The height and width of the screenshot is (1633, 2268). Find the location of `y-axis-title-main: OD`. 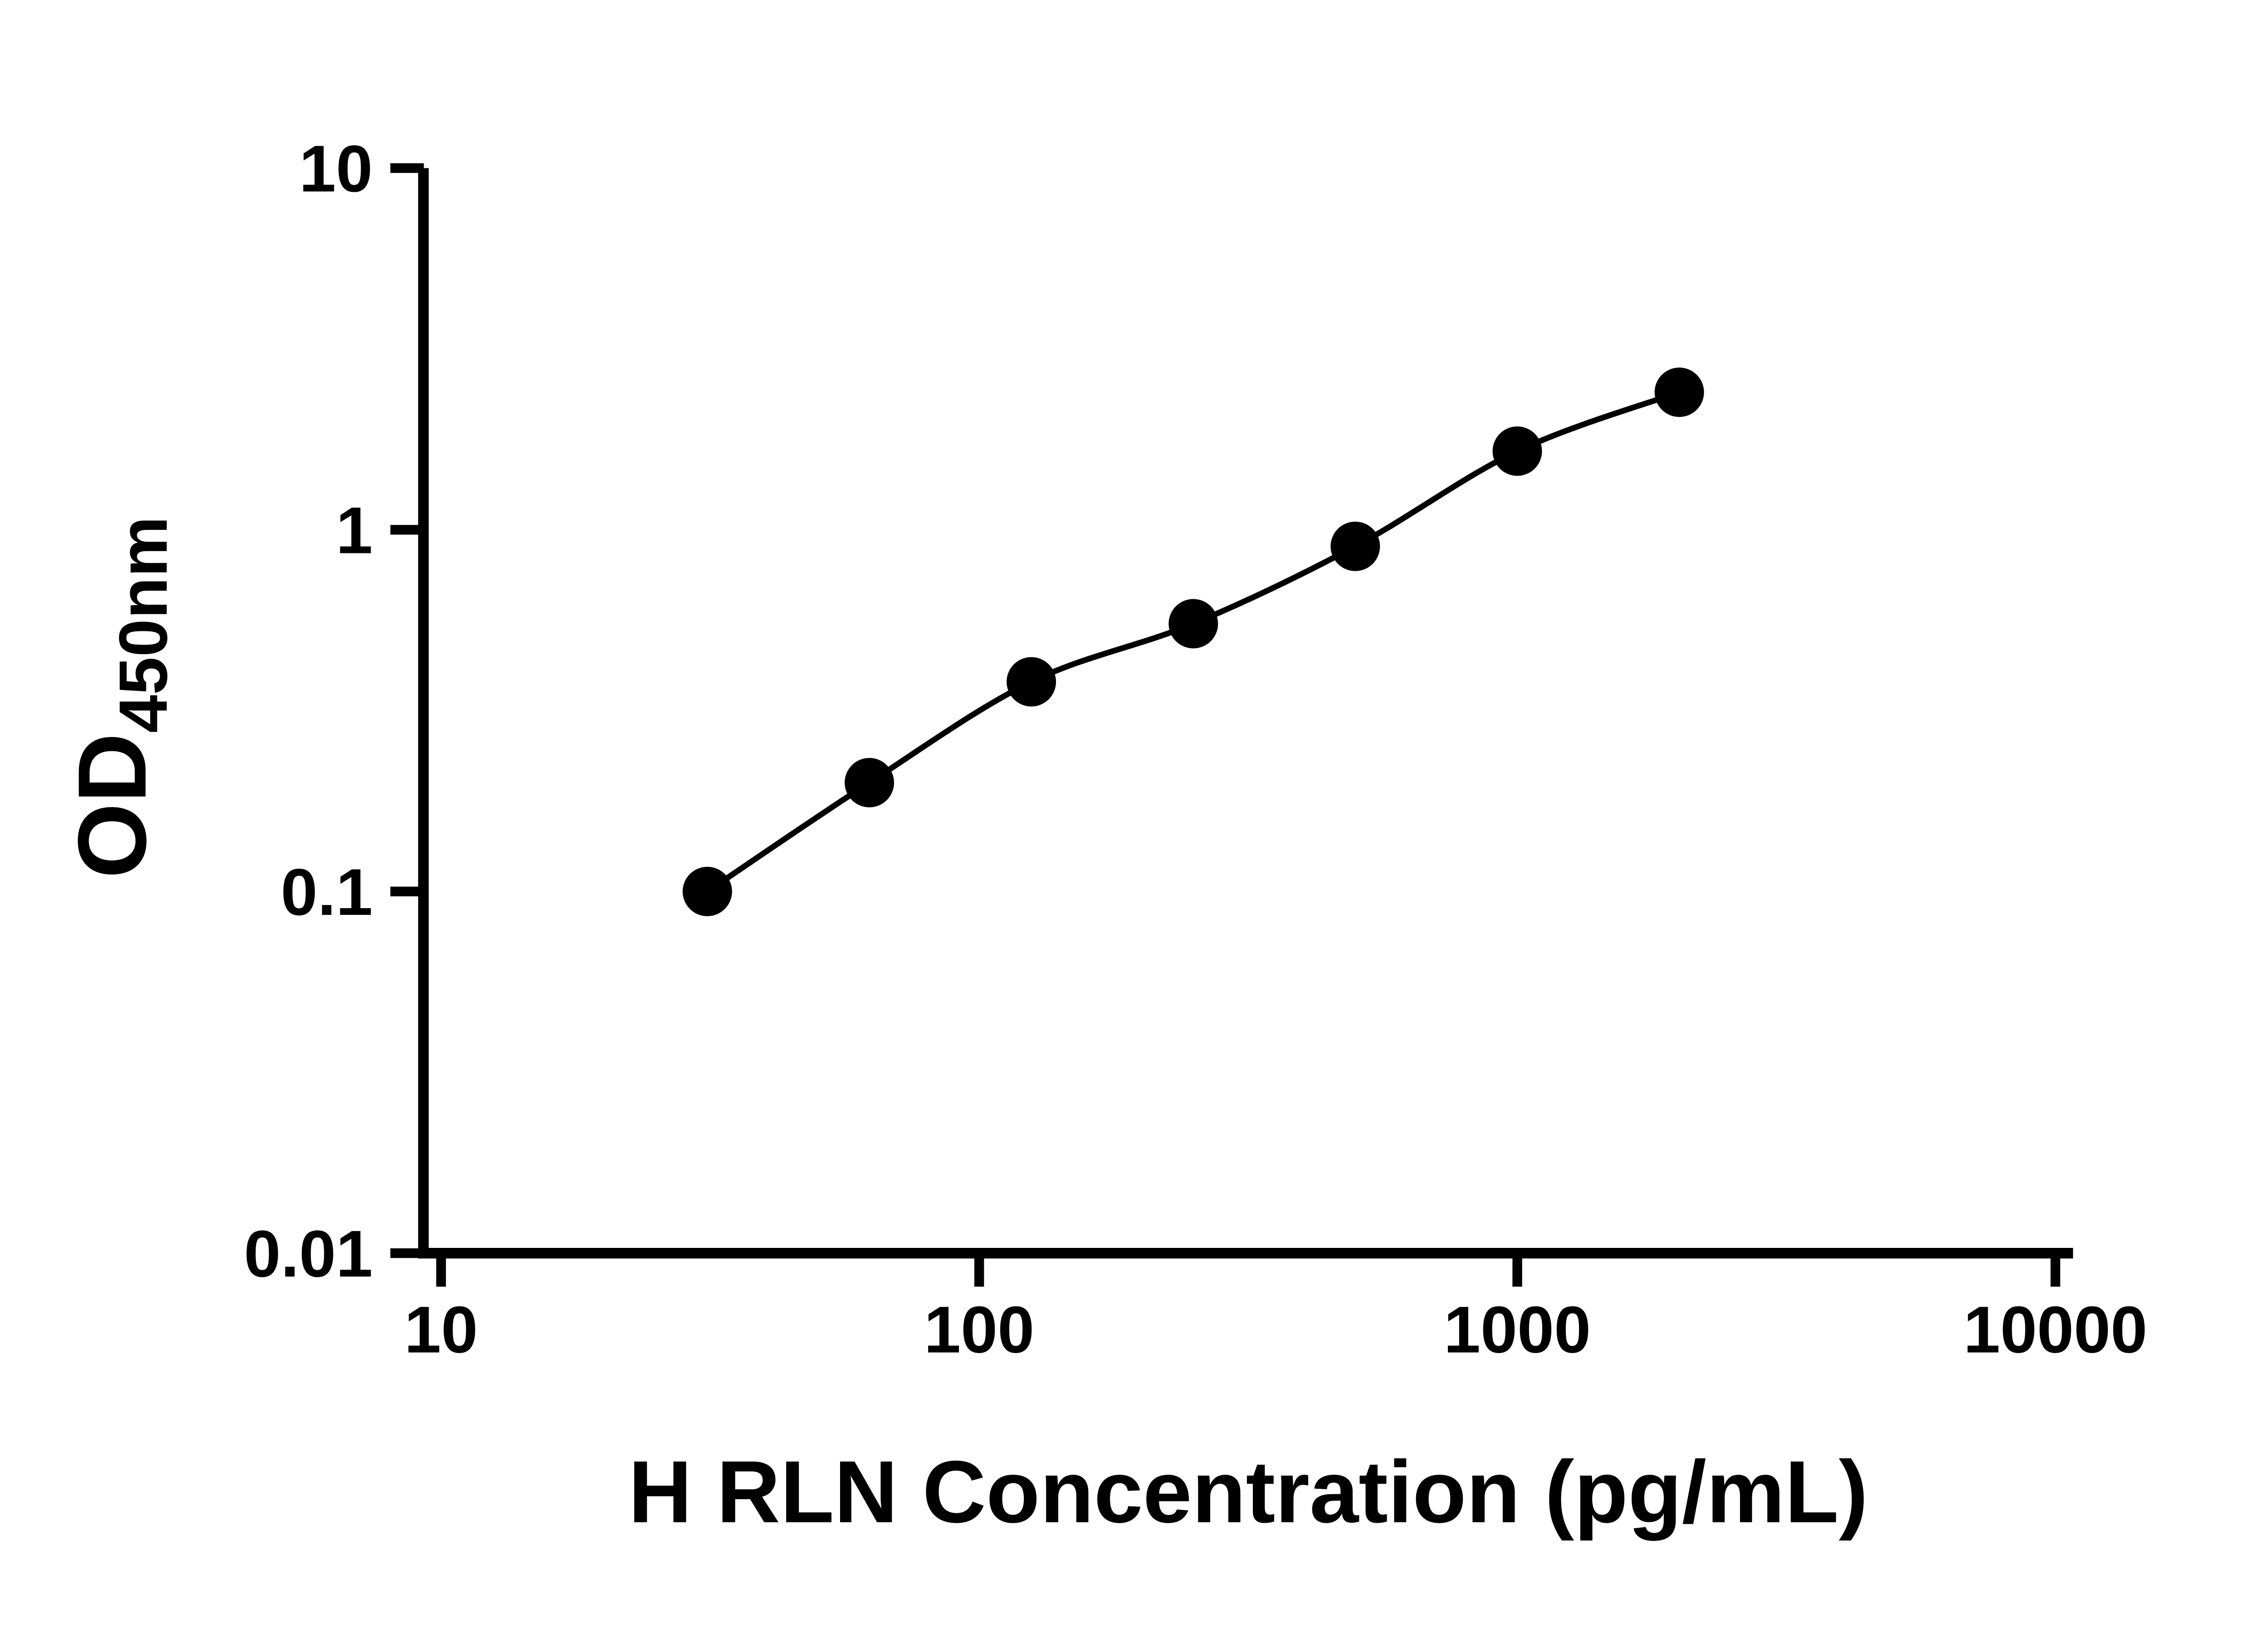

y-axis-title-main: OD is located at coordinates (112, 806).